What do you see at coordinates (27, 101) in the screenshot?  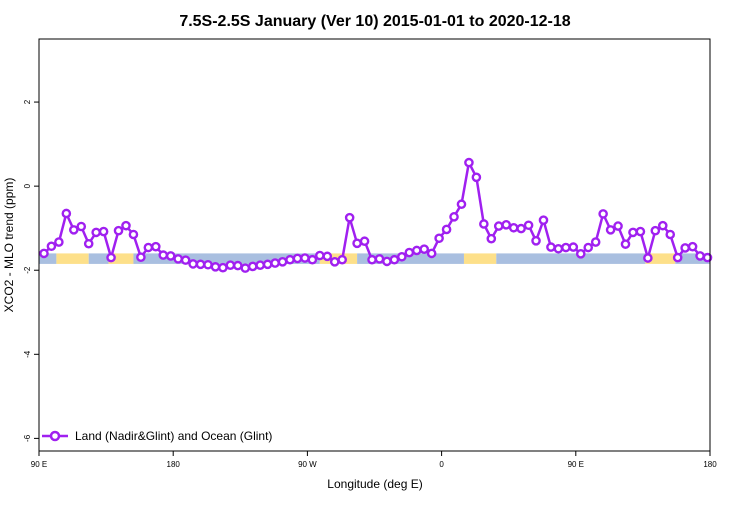 I see `y-tick-label: 2` at bounding box center [27, 101].